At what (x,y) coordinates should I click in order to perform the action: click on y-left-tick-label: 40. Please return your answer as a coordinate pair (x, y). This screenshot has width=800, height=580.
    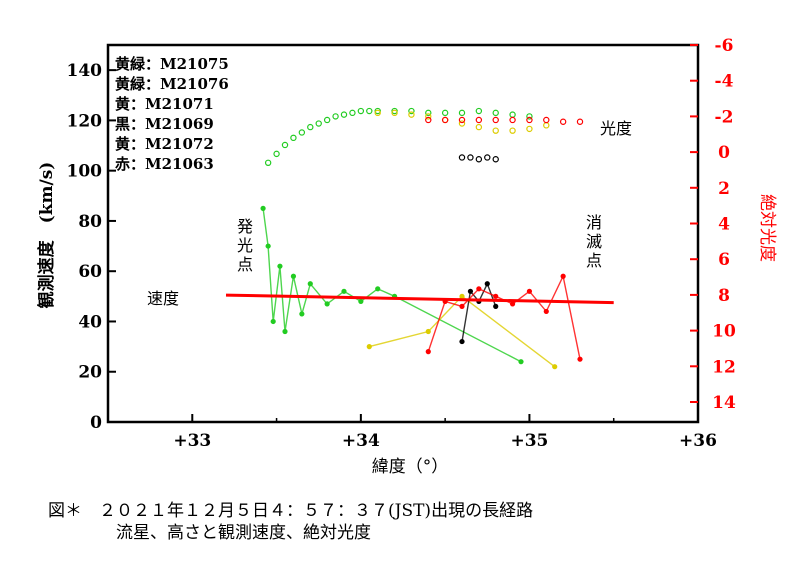
    Looking at the image, I should click on (90, 322).